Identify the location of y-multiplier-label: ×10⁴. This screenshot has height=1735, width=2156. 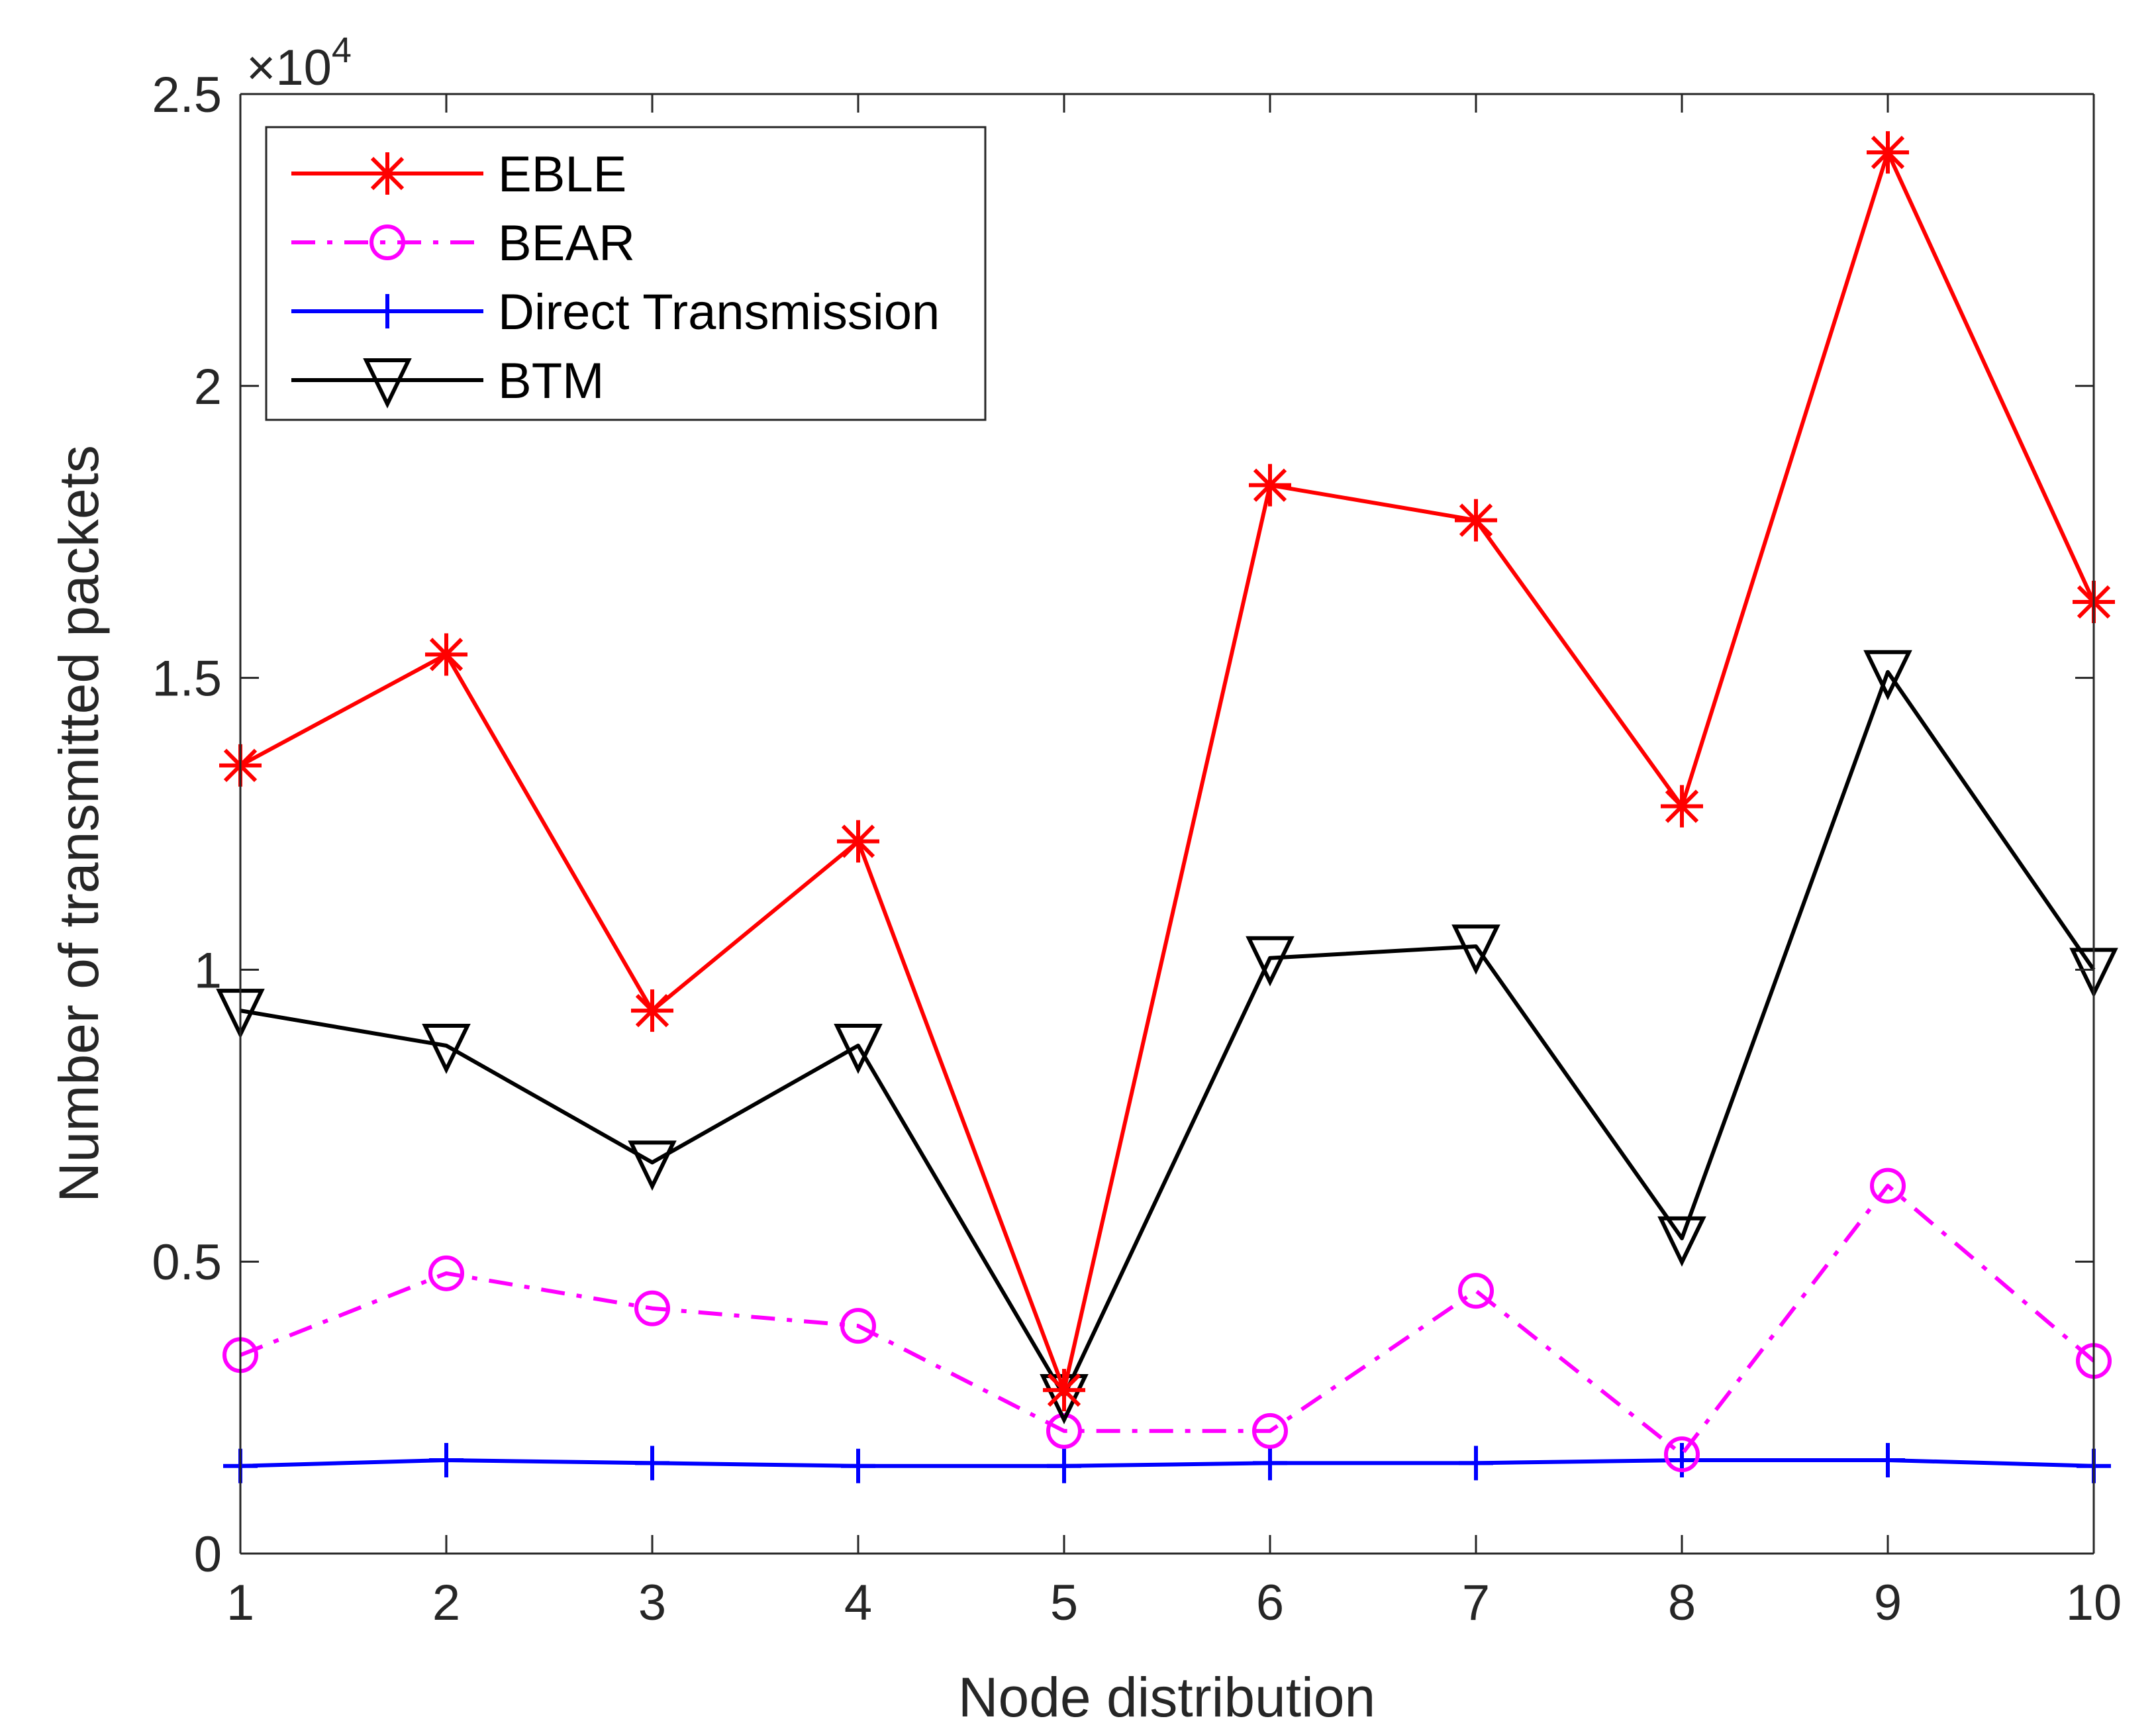
(299, 63).